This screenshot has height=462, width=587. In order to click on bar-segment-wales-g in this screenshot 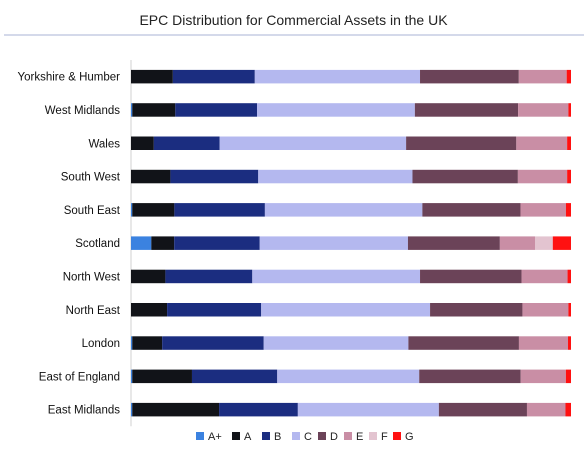, I will do `click(569, 143)`.